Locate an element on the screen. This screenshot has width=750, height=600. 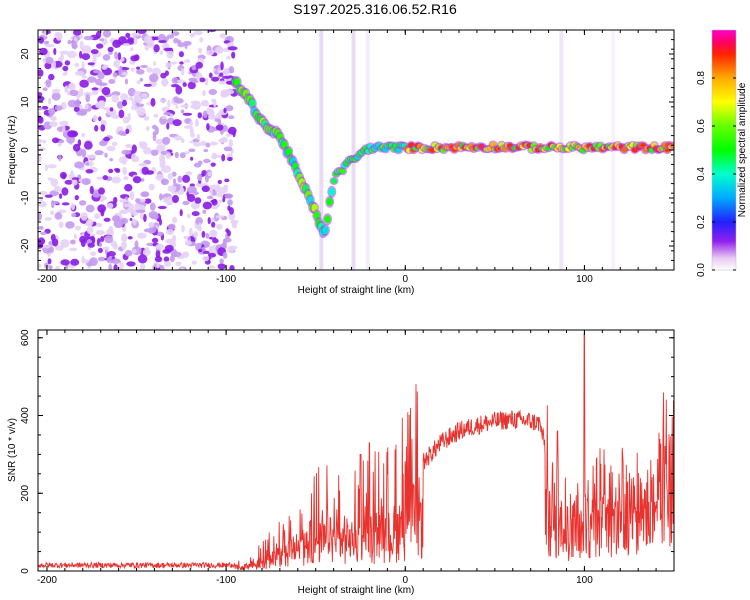
colorbar-frame is located at coordinates (724, 150).